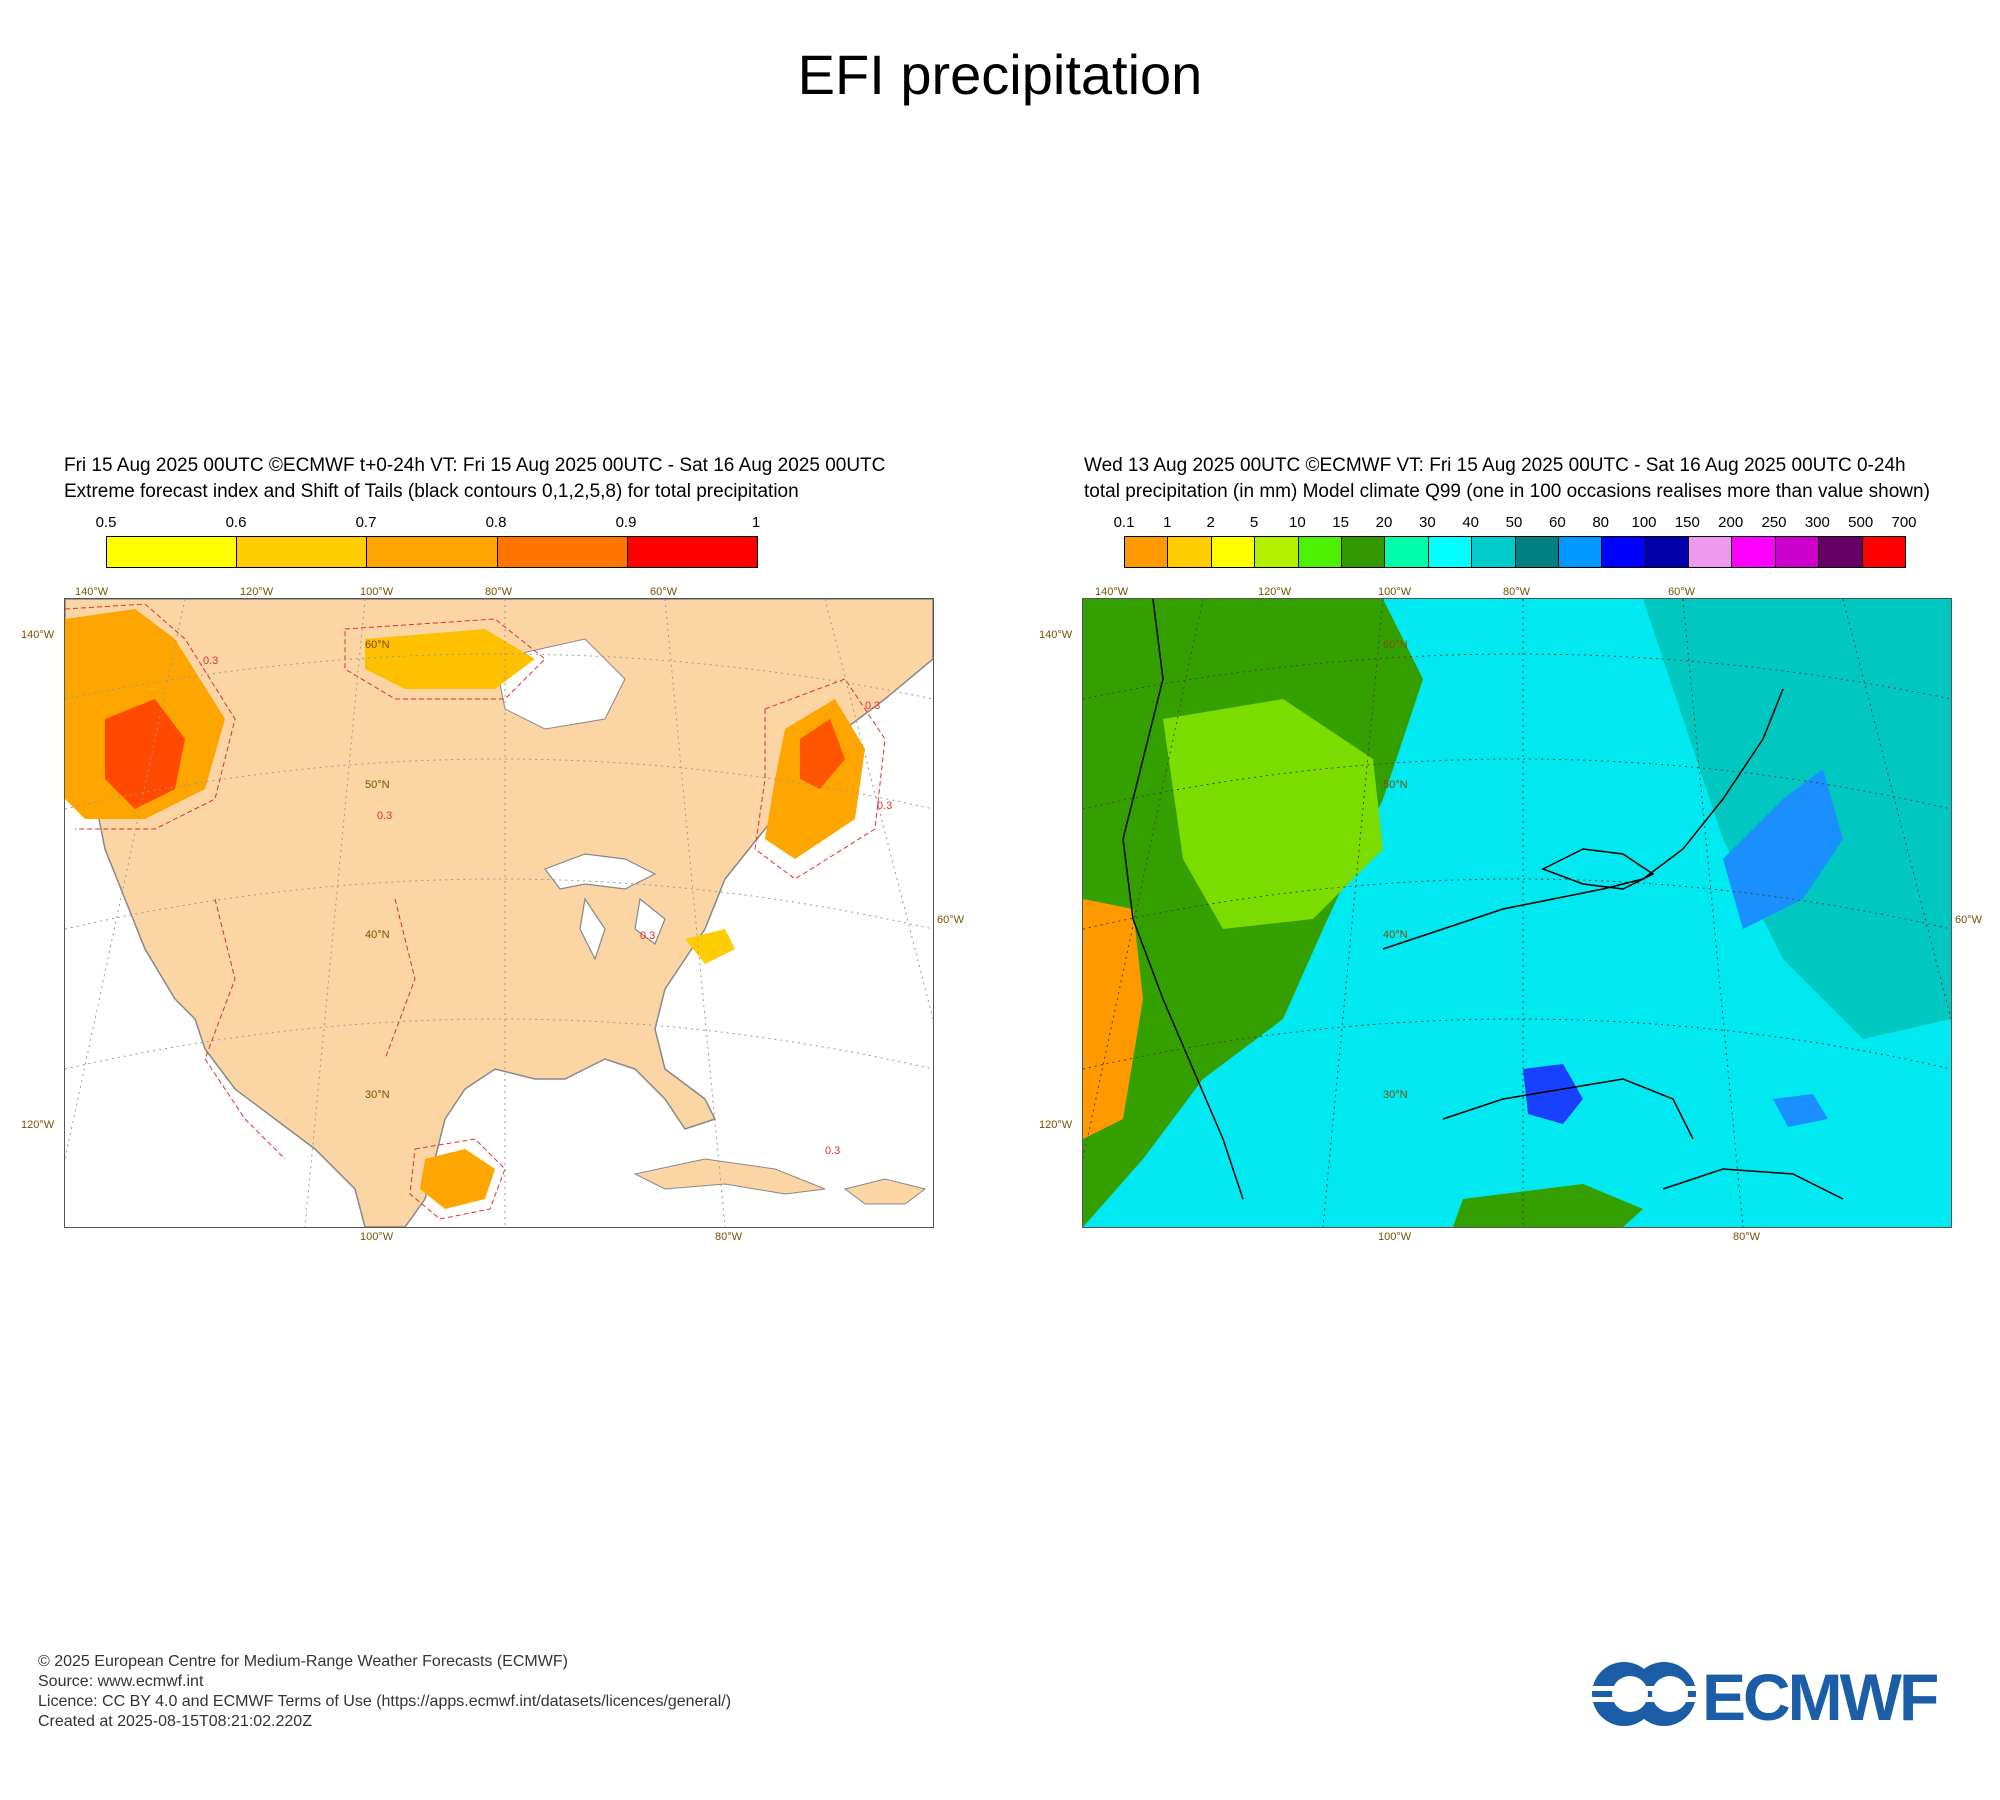  I want to click on efi-area-gulf, so click(457, 1179).